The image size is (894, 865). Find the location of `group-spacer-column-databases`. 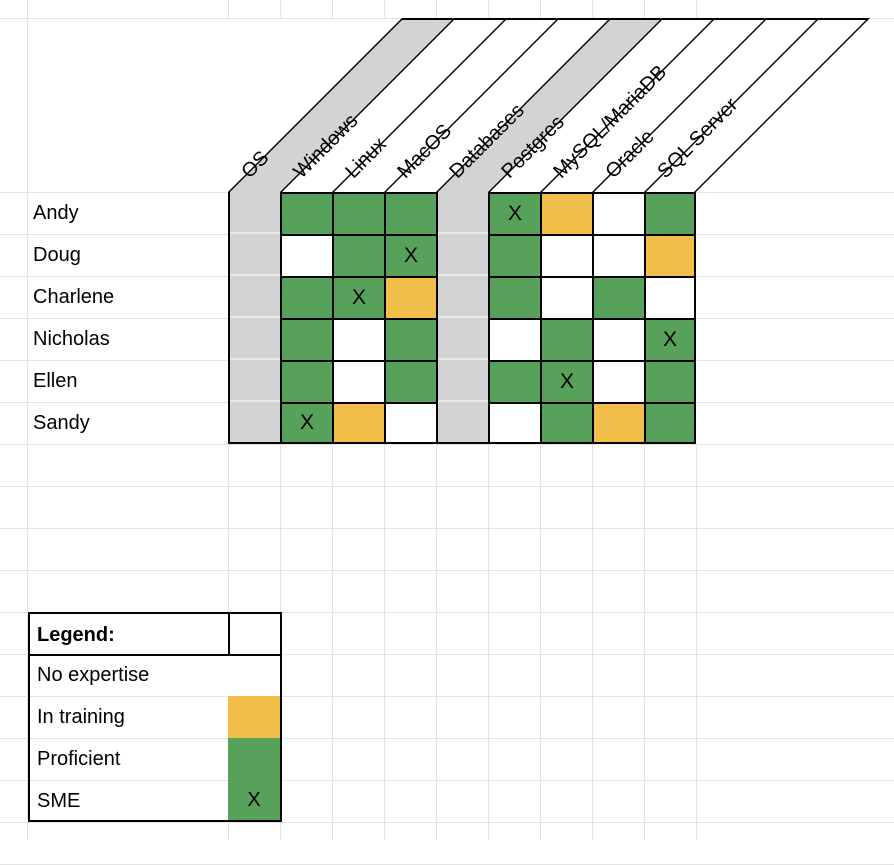

group-spacer-column-databases is located at coordinates (462, 318).